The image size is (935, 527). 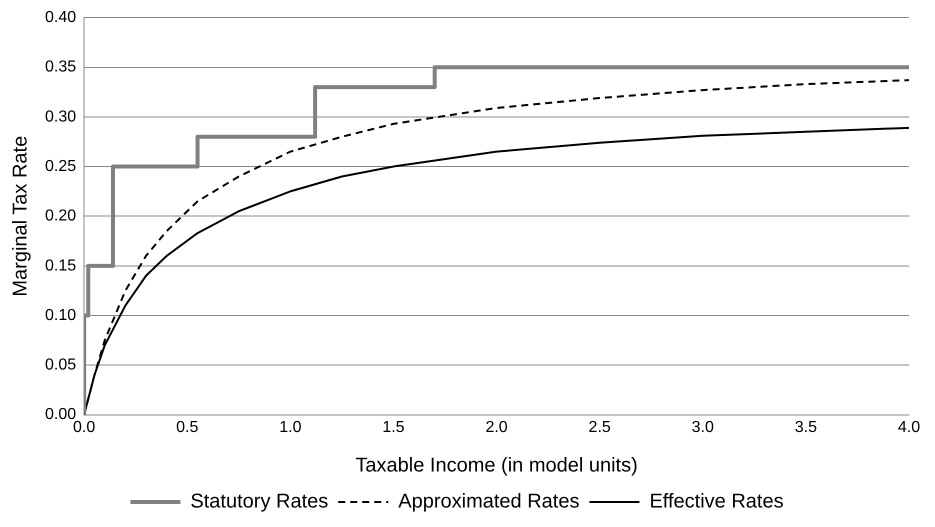 What do you see at coordinates (290, 427) in the screenshot?
I see `x-tick-label: 1.0` at bounding box center [290, 427].